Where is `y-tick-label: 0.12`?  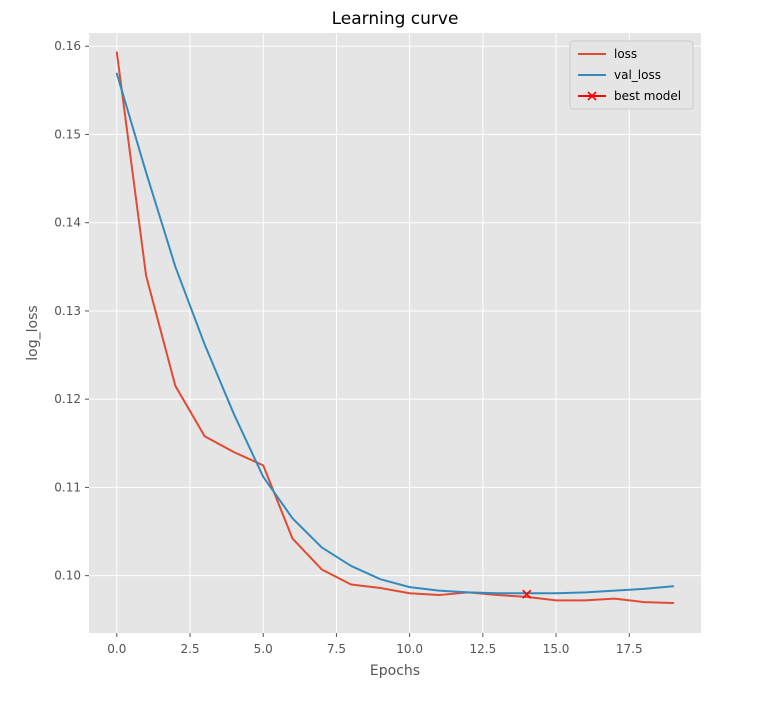
y-tick-label: 0.12 is located at coordinates (67, 399).